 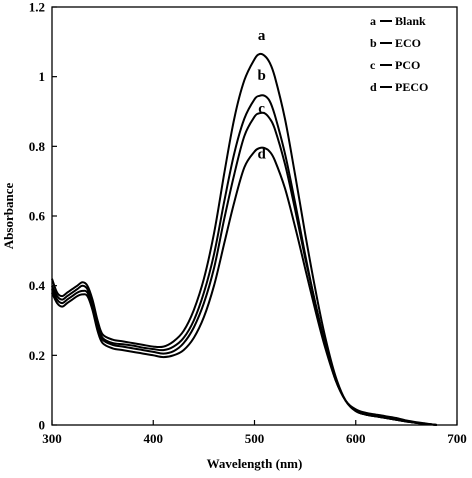 What do you see at coordinates (37, 355) in the screenshot?
I see `y-tick-label: 0.2` at bounding box center [37, 355].